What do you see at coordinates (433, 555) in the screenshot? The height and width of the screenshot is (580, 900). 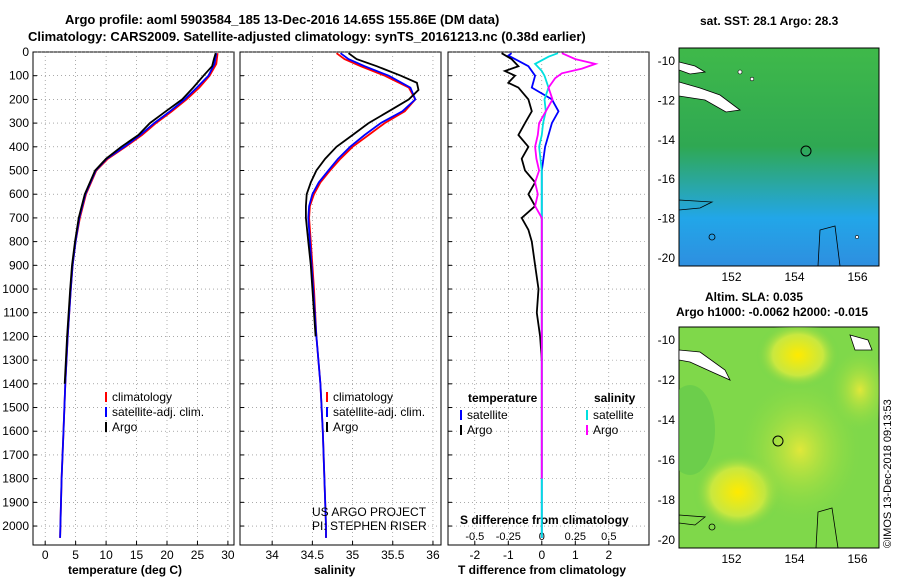 I see `x-tick-label: 36` at bounding box center [433, 555].